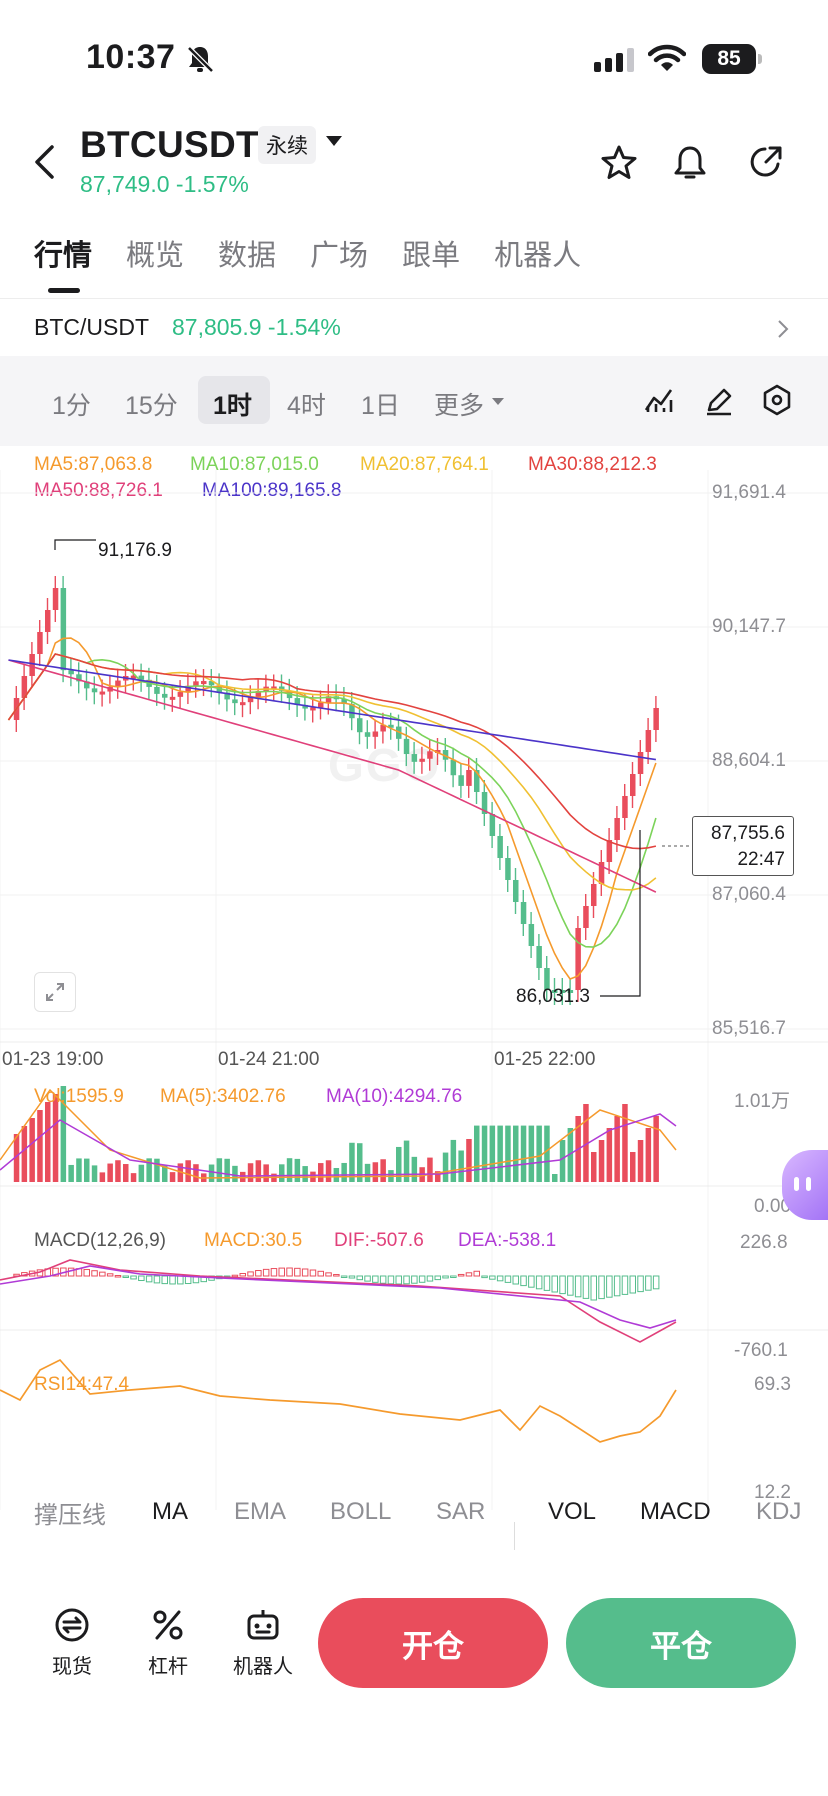 The height and width of the screenshot is (1796, 828). Describe the element at coordinates (263, 1642) in the screenshot. I see `robot-button: 机器人` at that location.